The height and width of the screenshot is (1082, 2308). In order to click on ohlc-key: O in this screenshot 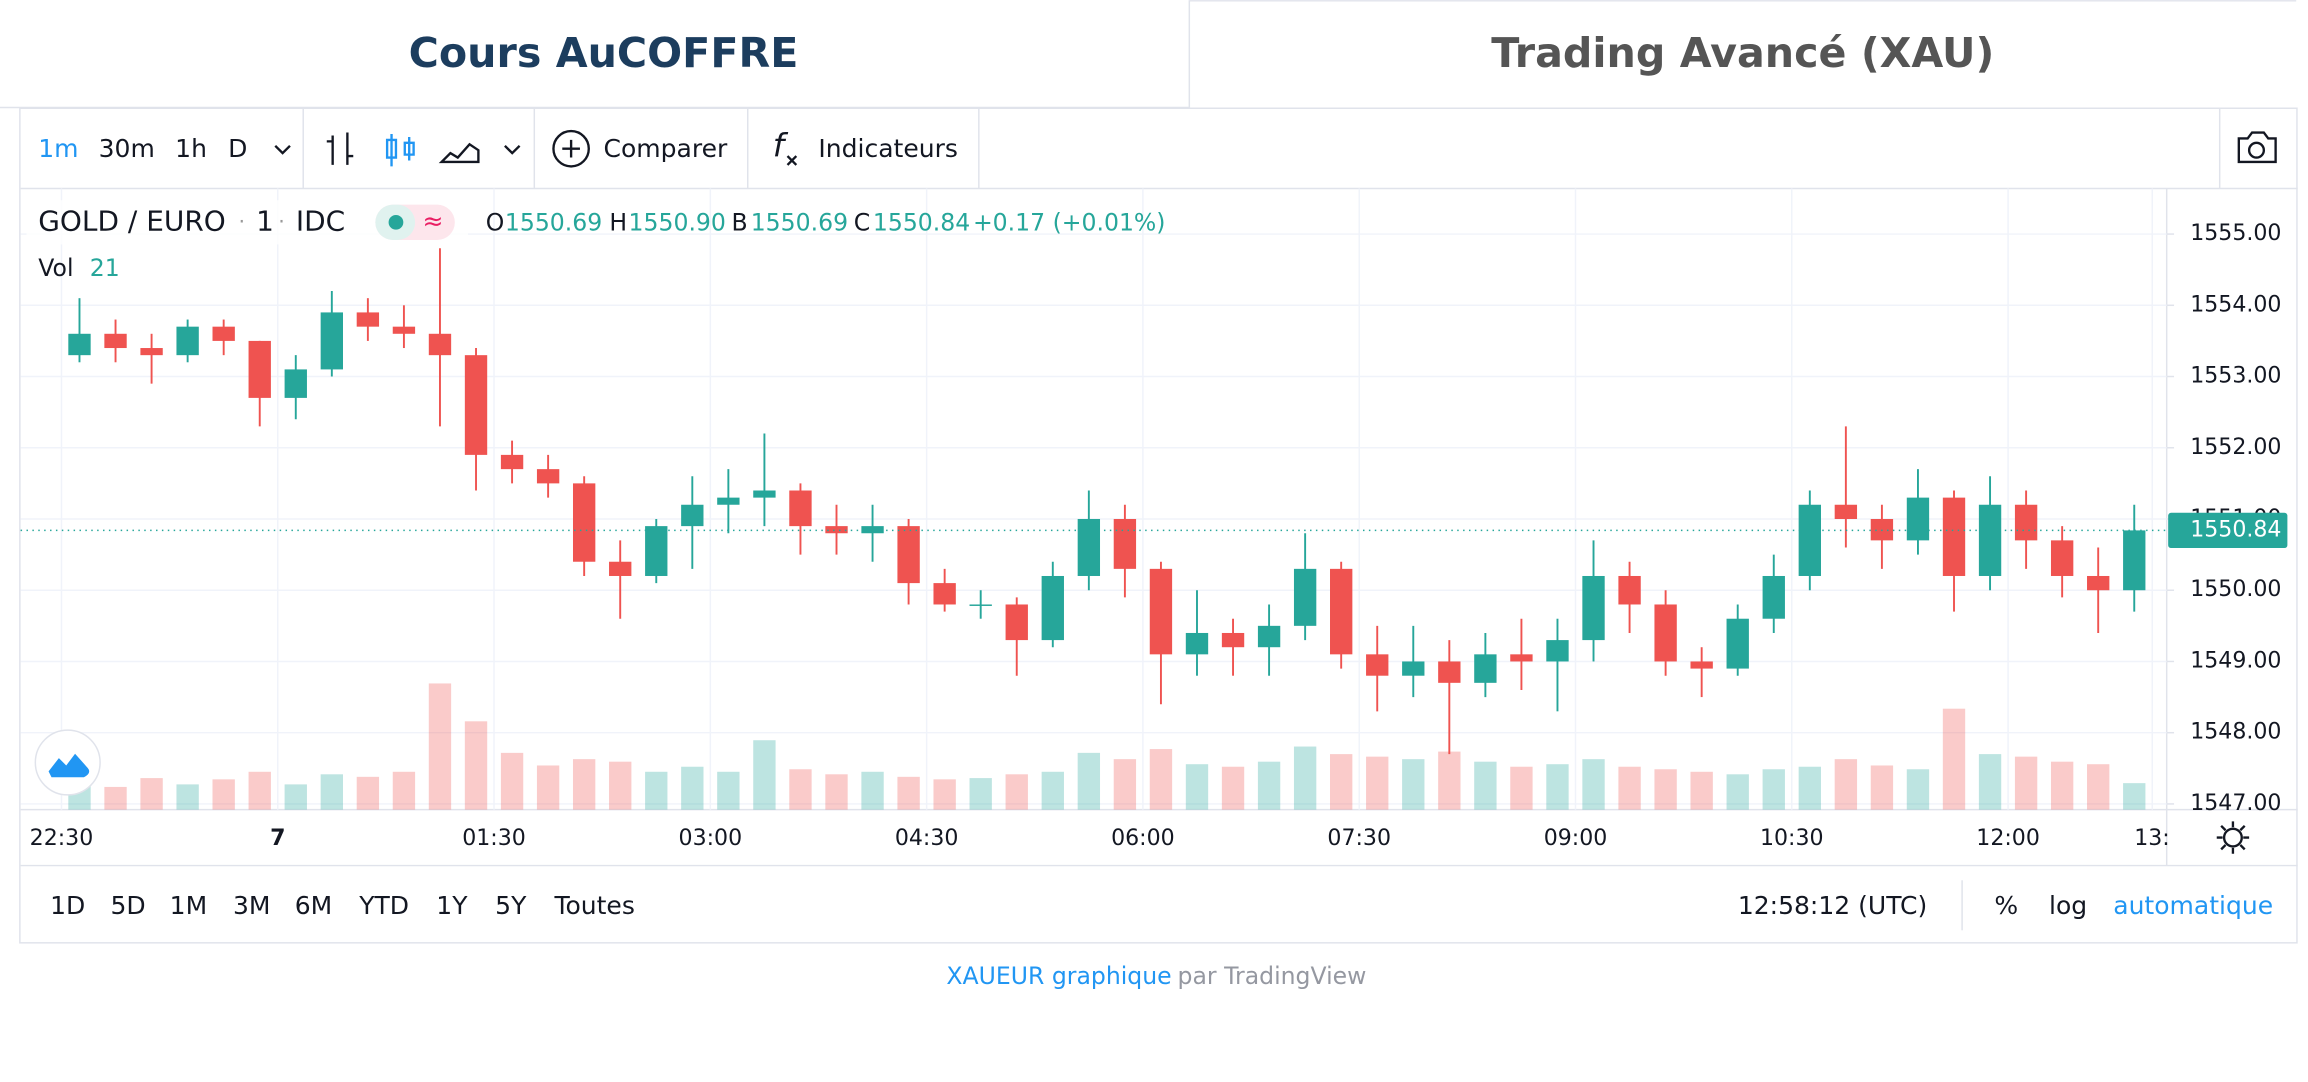, I will do `click(495, 222)`.